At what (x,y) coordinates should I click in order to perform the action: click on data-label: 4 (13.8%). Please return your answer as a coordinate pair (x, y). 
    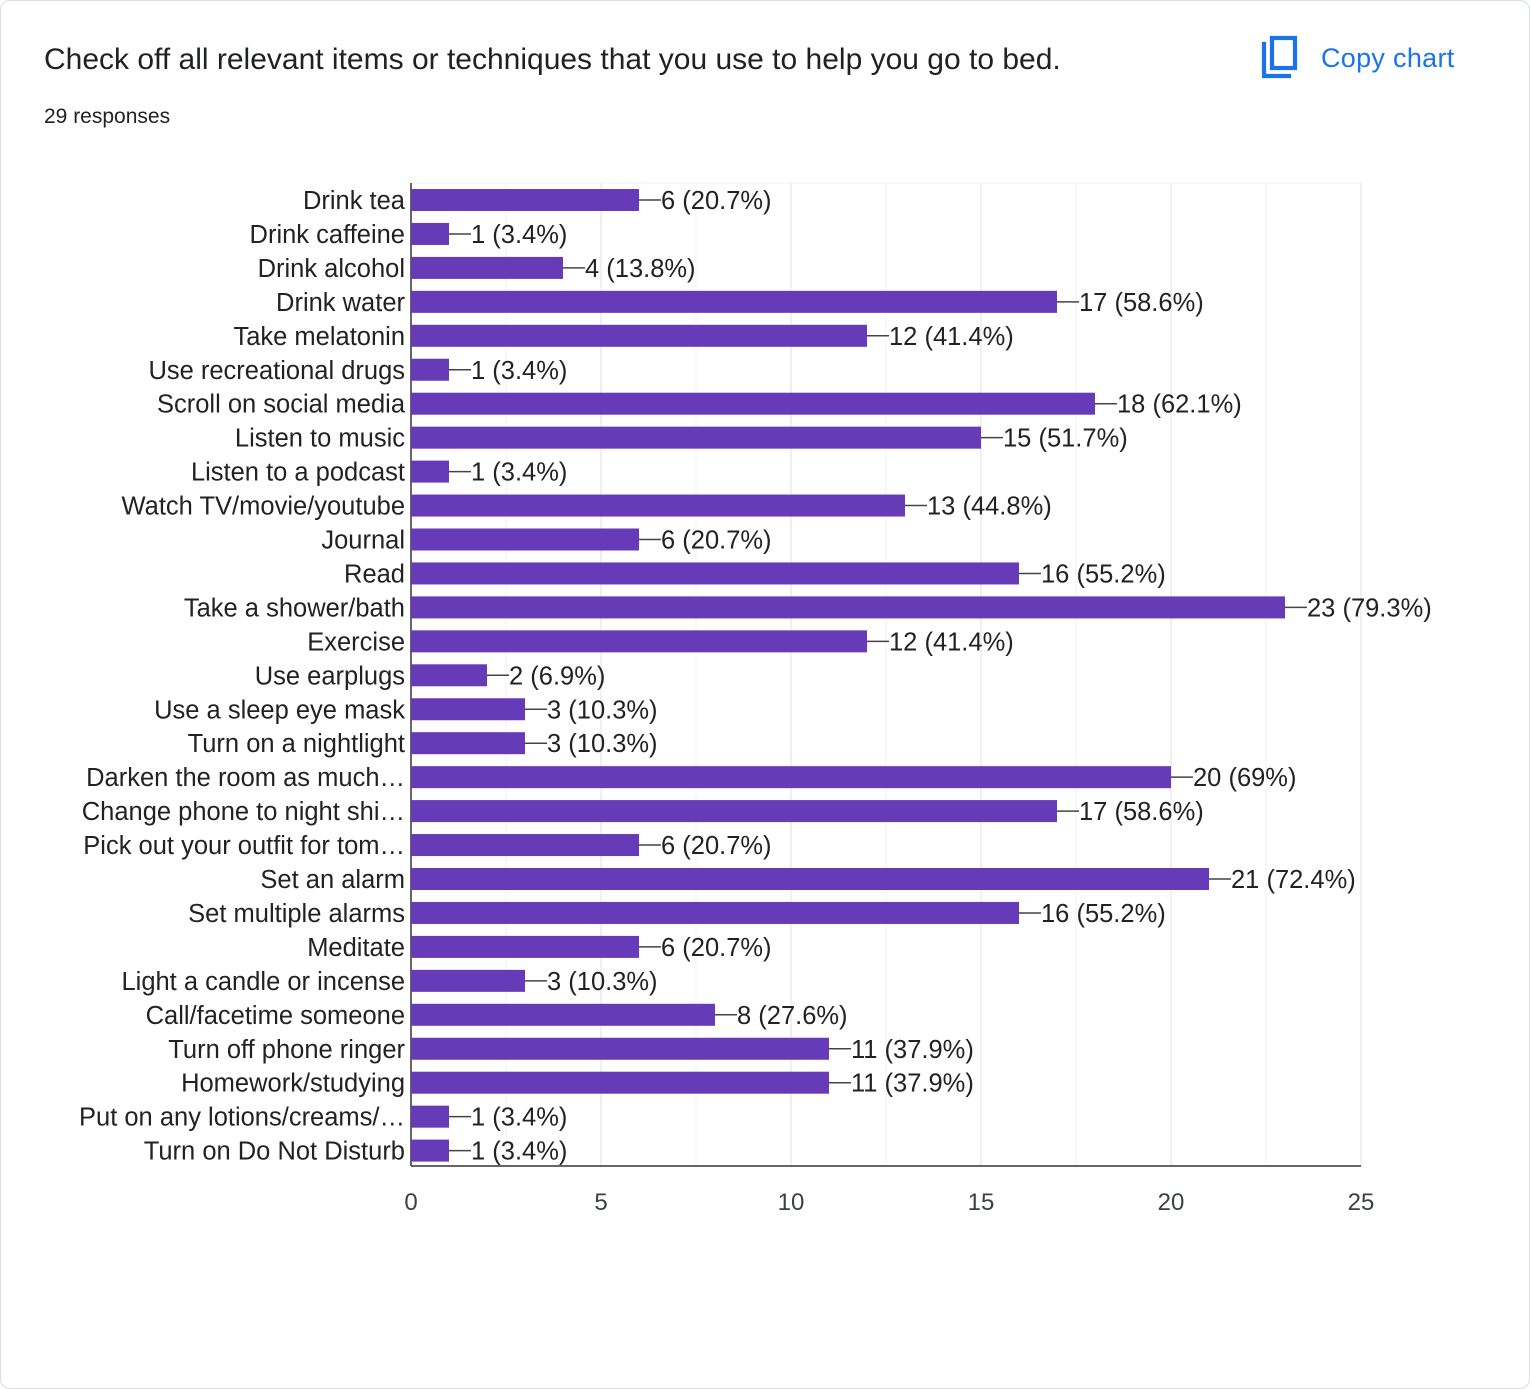
    Looking at the image, I should click on (640, 269).